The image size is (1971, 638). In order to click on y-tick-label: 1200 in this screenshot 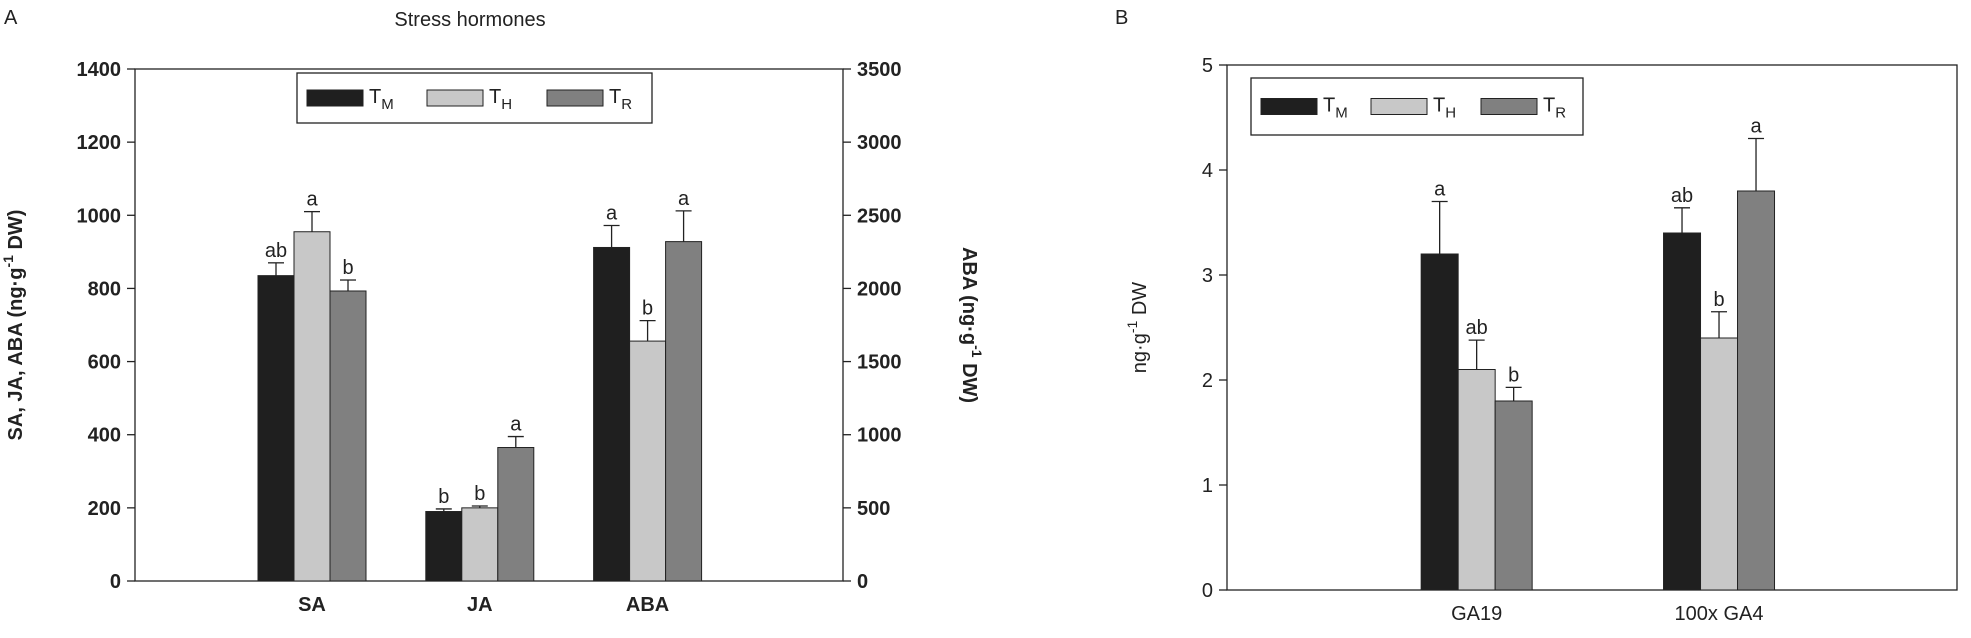, I will do `click(99, 143)`.